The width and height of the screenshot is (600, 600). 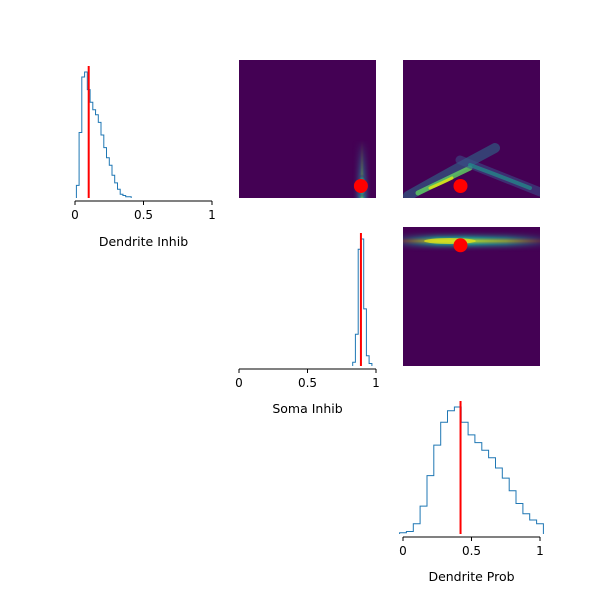 I want to click on x-axis-title: Soma Inhib, so click(x=307, y=408).